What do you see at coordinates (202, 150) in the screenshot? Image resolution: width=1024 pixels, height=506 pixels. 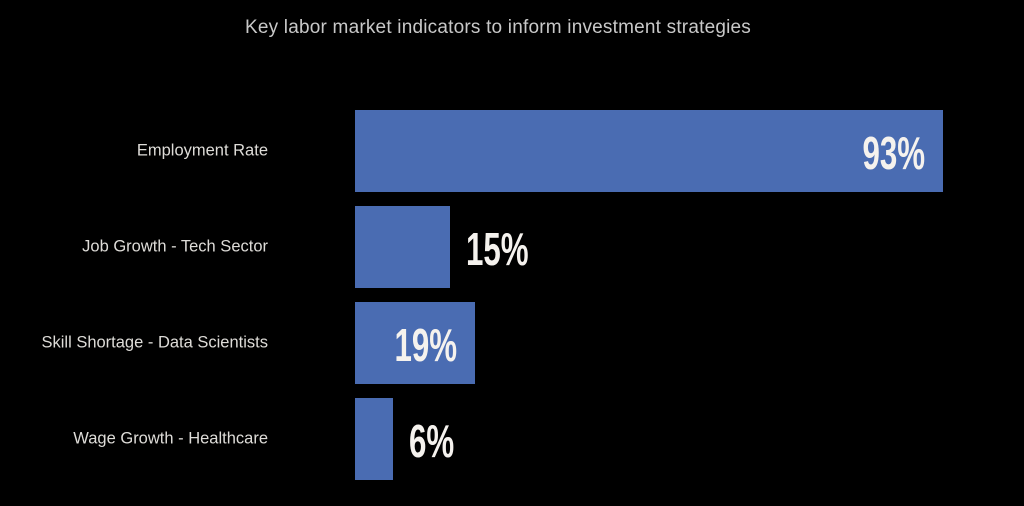 I see `category-label: Employment Rate` at bounding box center [202, 150].